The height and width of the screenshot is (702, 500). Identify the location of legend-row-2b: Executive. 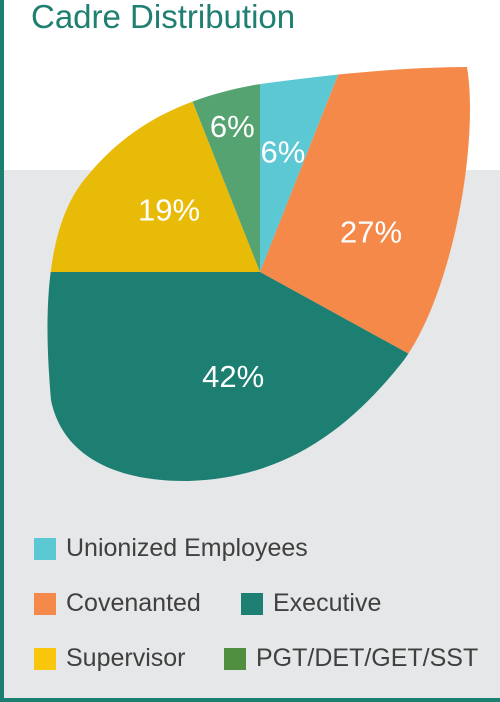
(311, 603).